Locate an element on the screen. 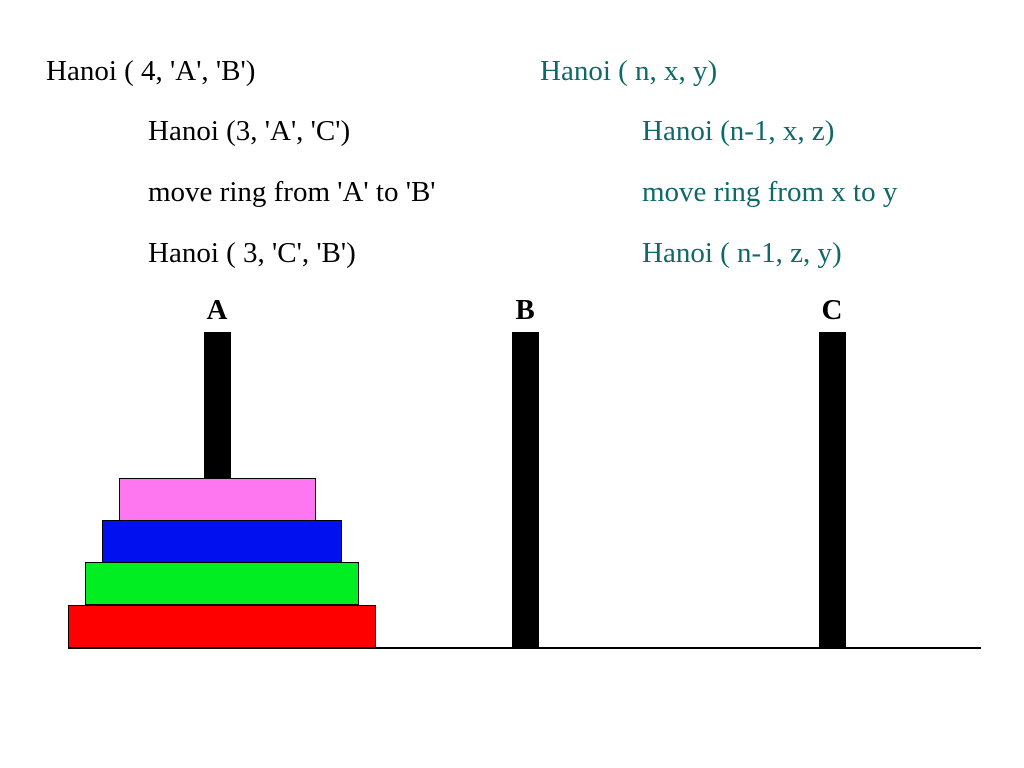 This screenshot has height=768, width=1024. peg-label-a: A is located at coordinates (217, 310).